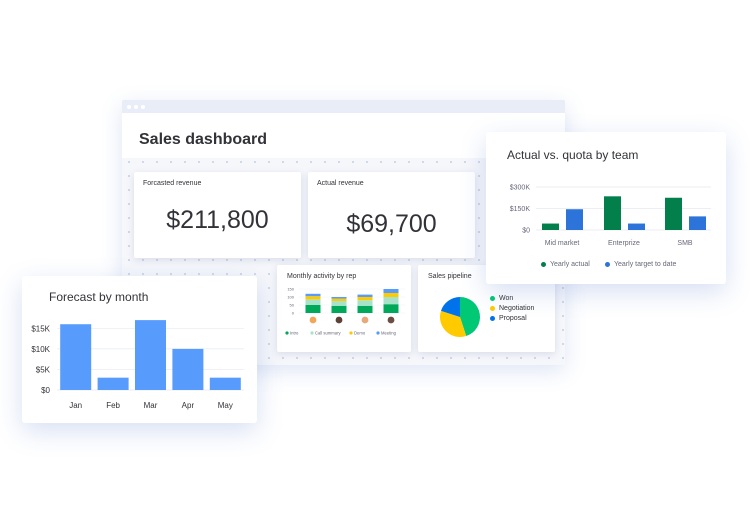 Image resolution: width=750 pixels, height=515 pixels. What do you see at coordinates (151, 405) in the screenshot?
I see `x-tick-label: Mar` at bounding box center [151, 405].